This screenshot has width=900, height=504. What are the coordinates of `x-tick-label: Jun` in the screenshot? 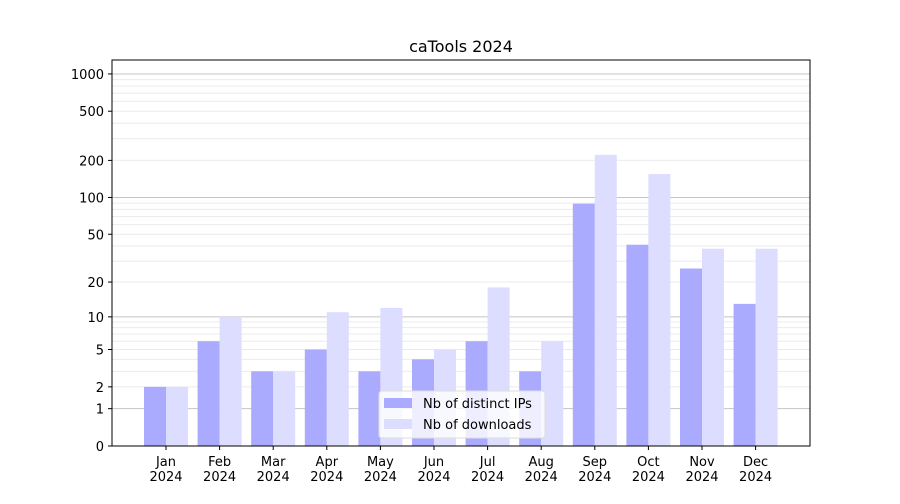 It's located at (433, 462).